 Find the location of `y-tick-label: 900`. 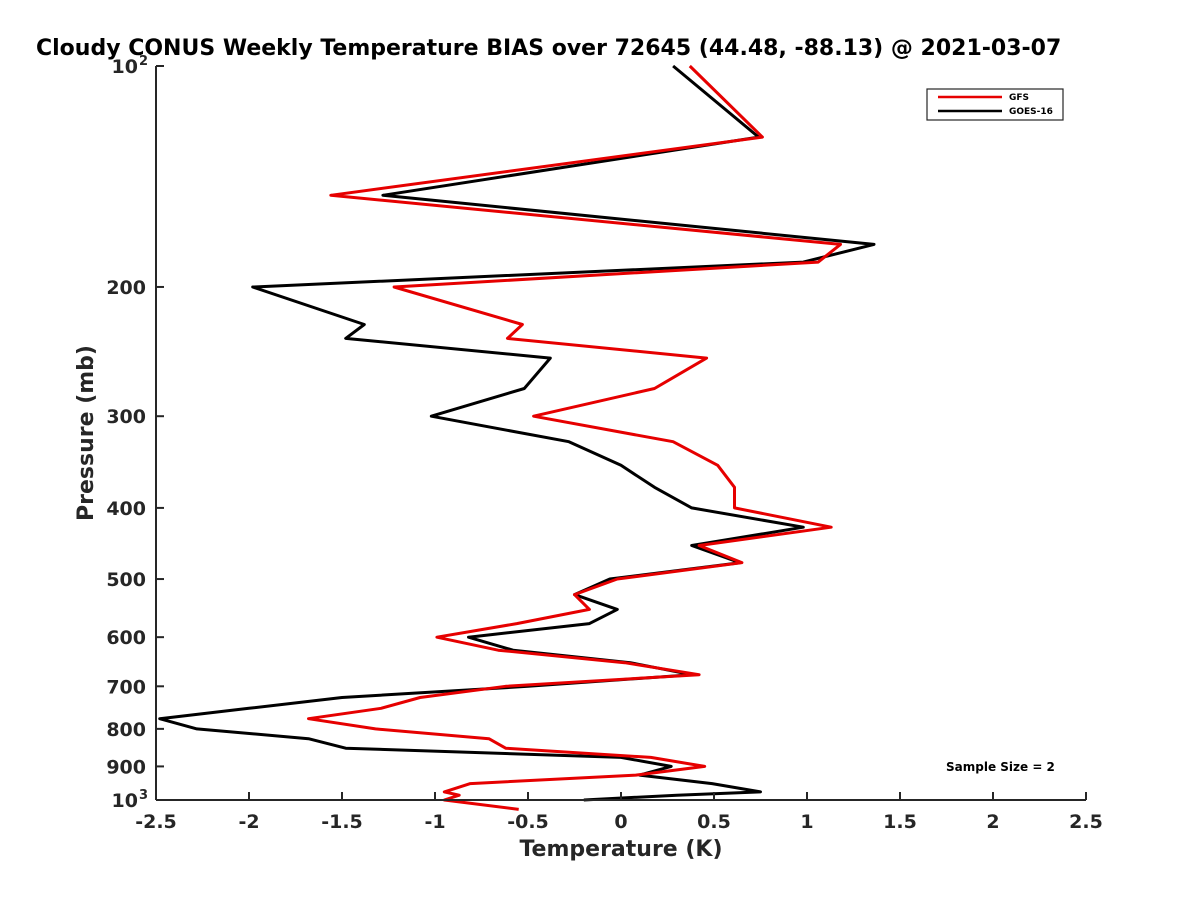

y-tick-label: 900 is located at coordinates (126, 767).